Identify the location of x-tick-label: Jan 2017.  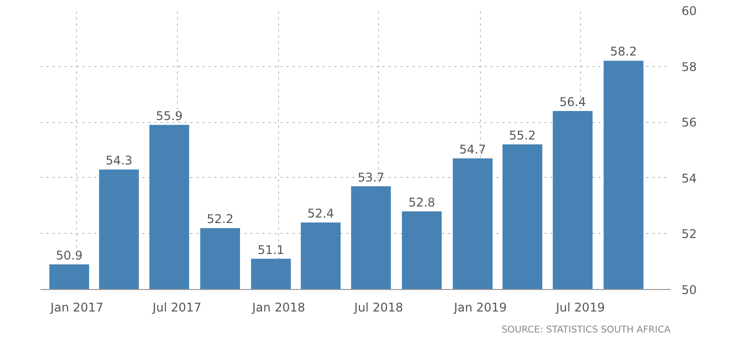
(77, 307).